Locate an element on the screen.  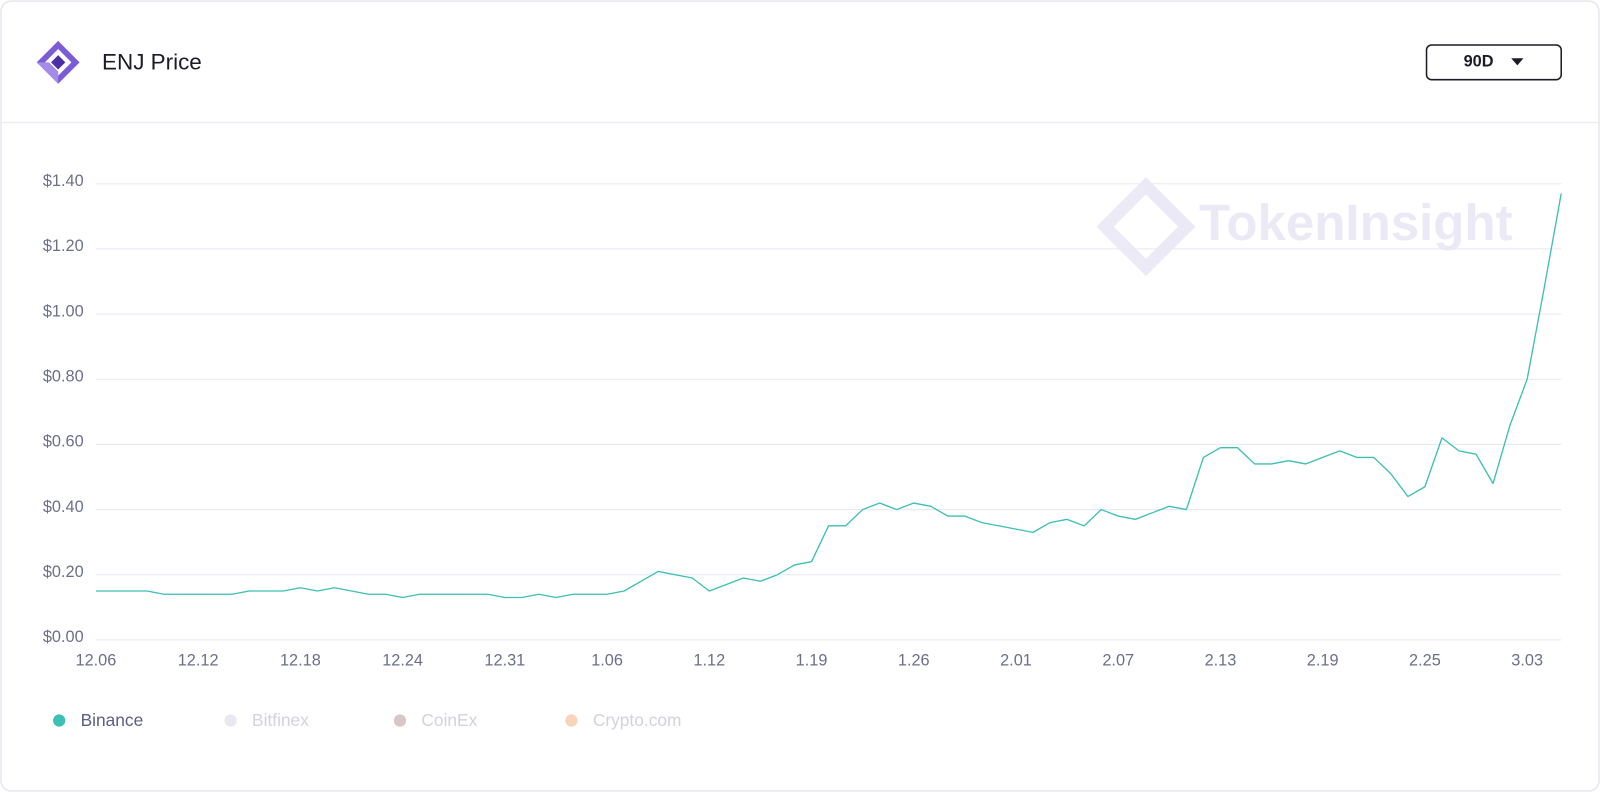
x-tick-label: 1.19 is located at coordinates (812, 661).